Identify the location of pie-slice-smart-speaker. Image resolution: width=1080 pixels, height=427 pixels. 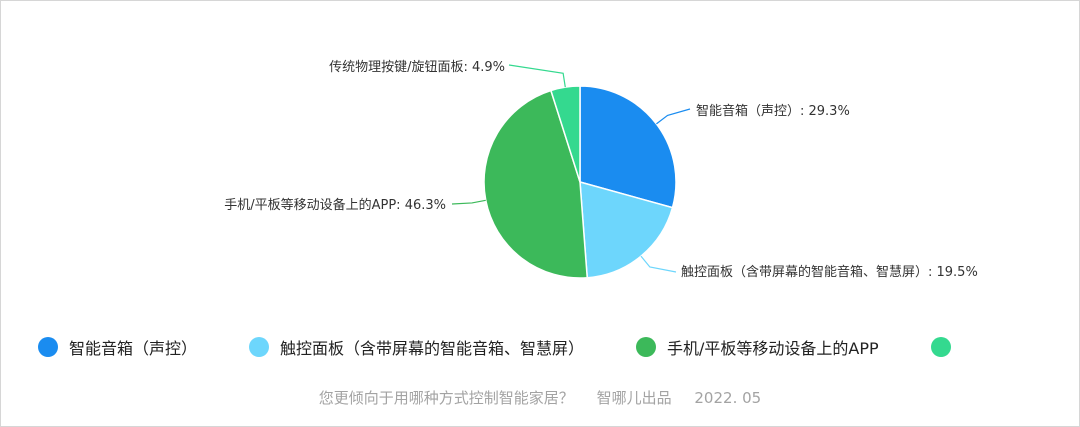
(628, 147).